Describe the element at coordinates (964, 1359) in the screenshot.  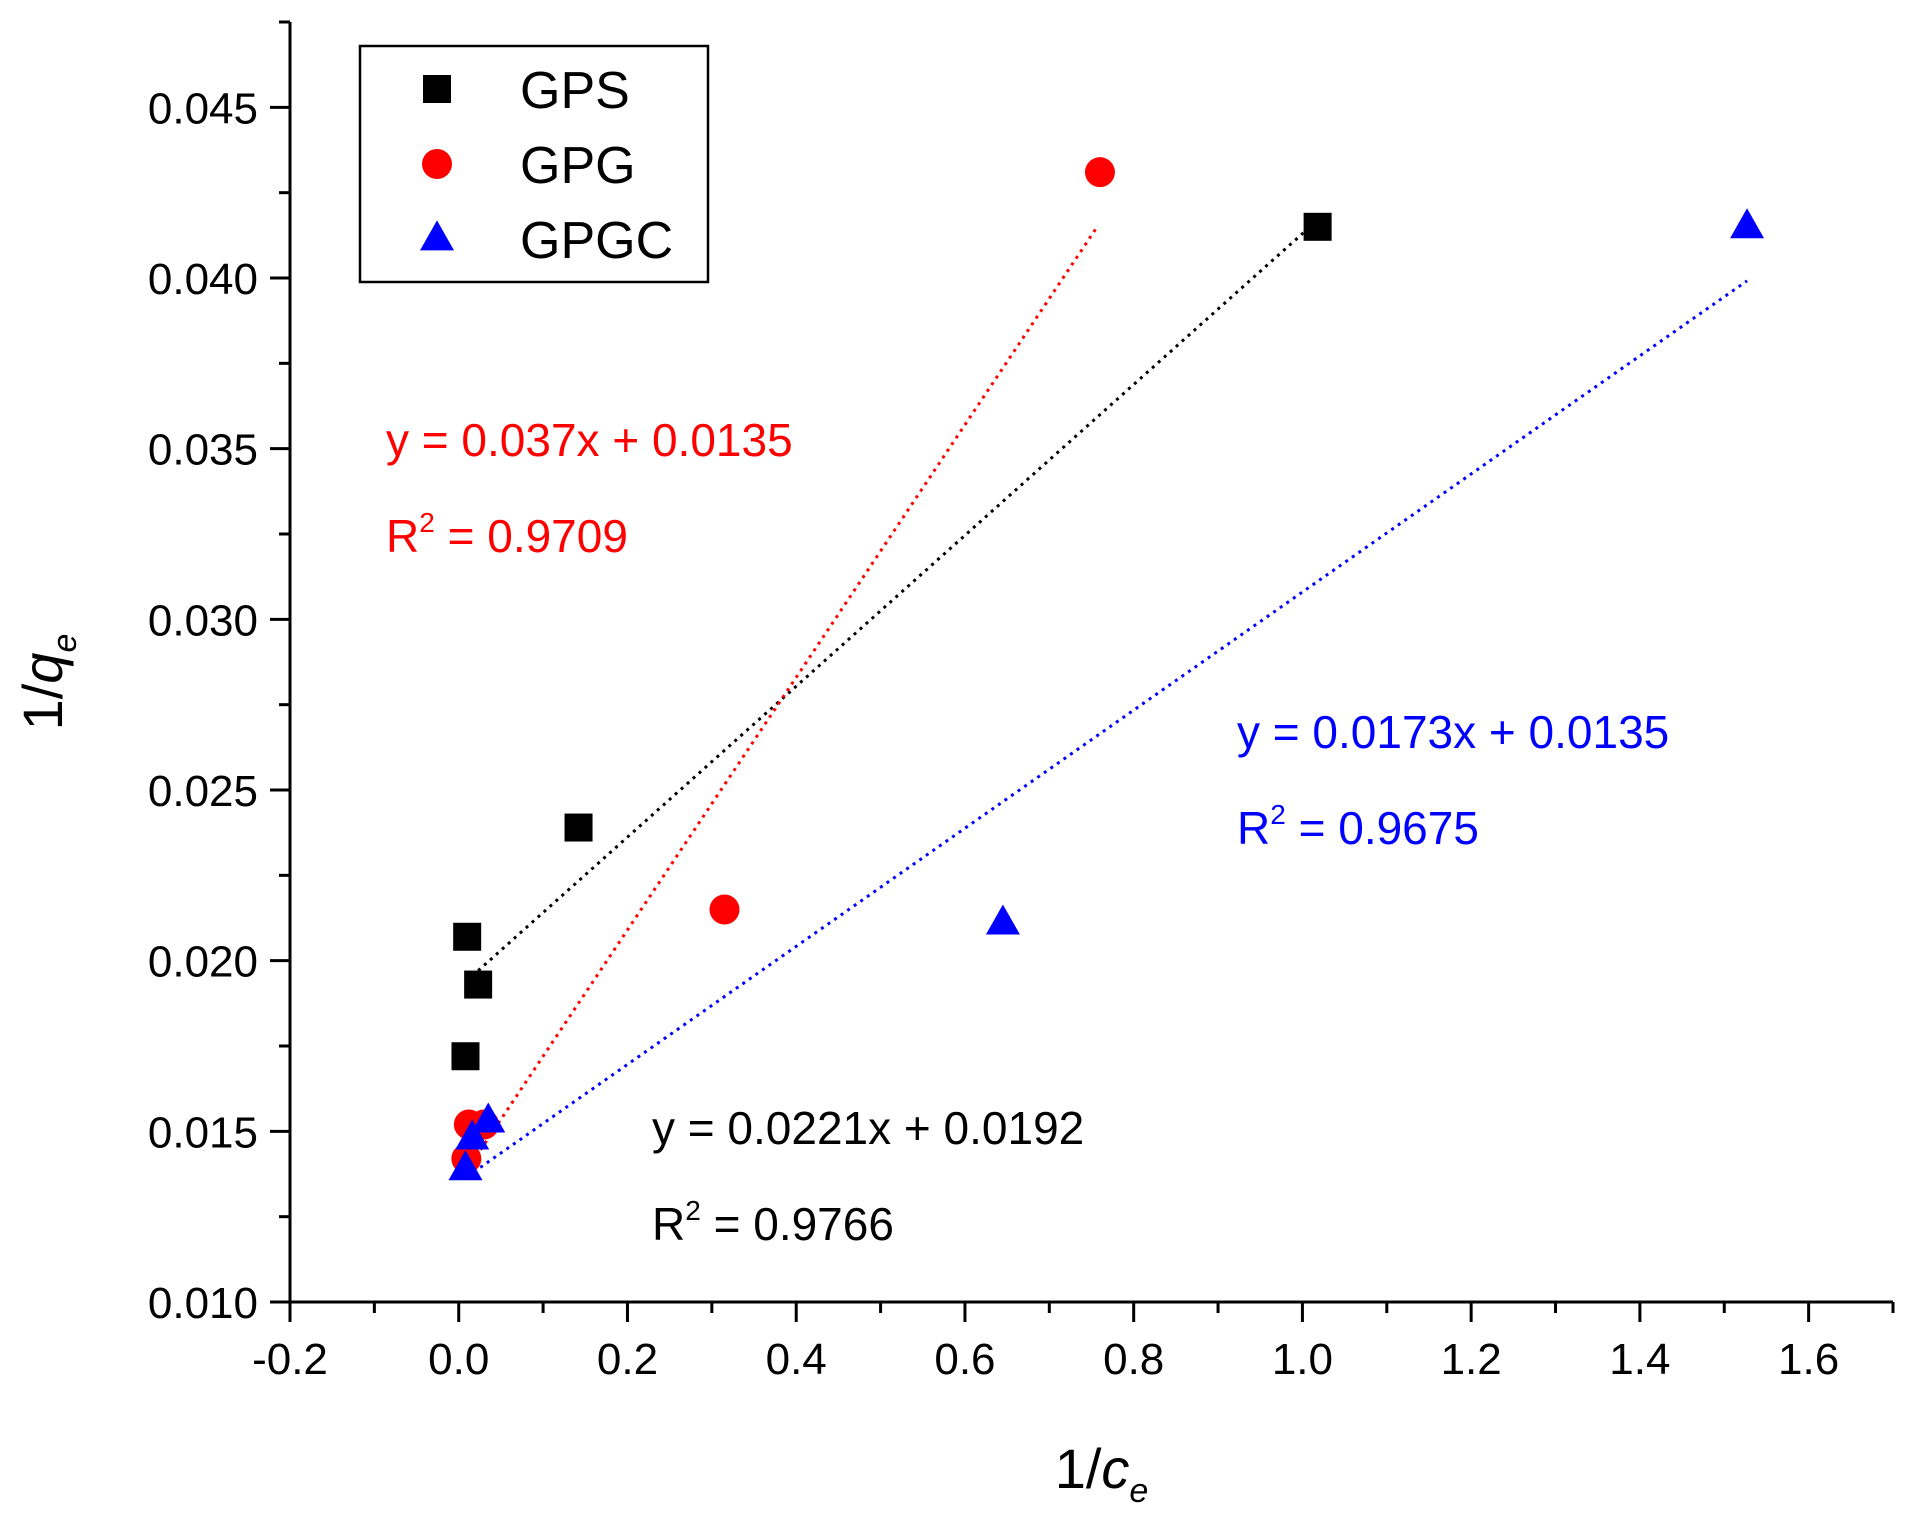
I see `x-tick-label: 0.6` at that location.